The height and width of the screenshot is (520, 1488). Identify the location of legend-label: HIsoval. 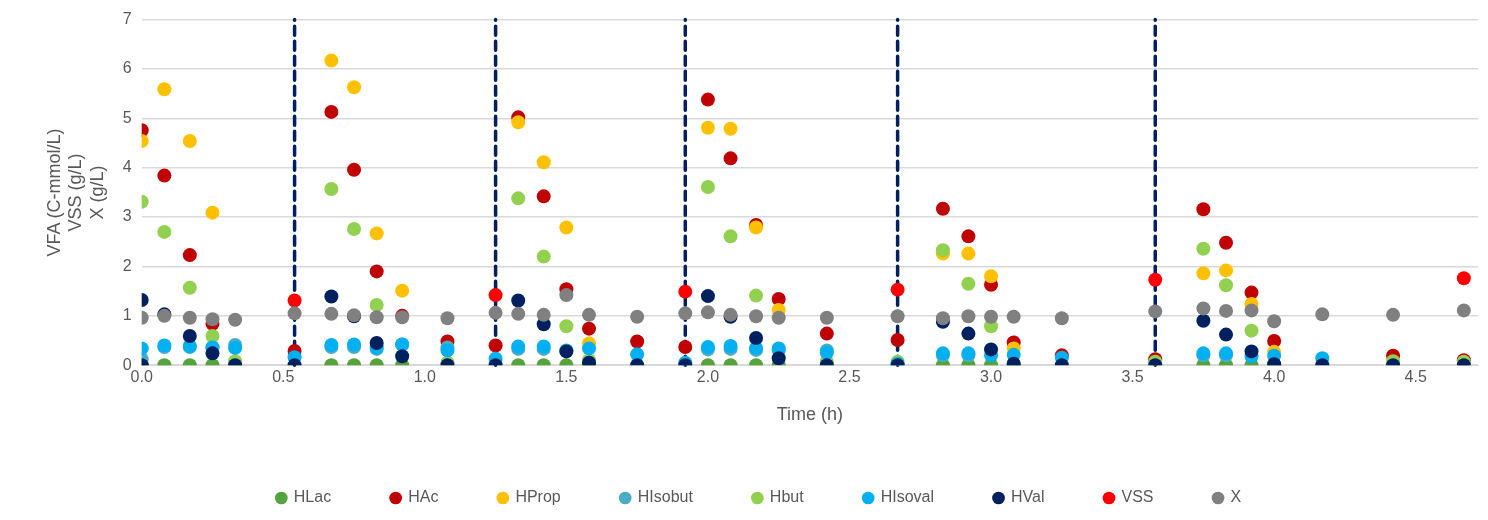
(907, 497).